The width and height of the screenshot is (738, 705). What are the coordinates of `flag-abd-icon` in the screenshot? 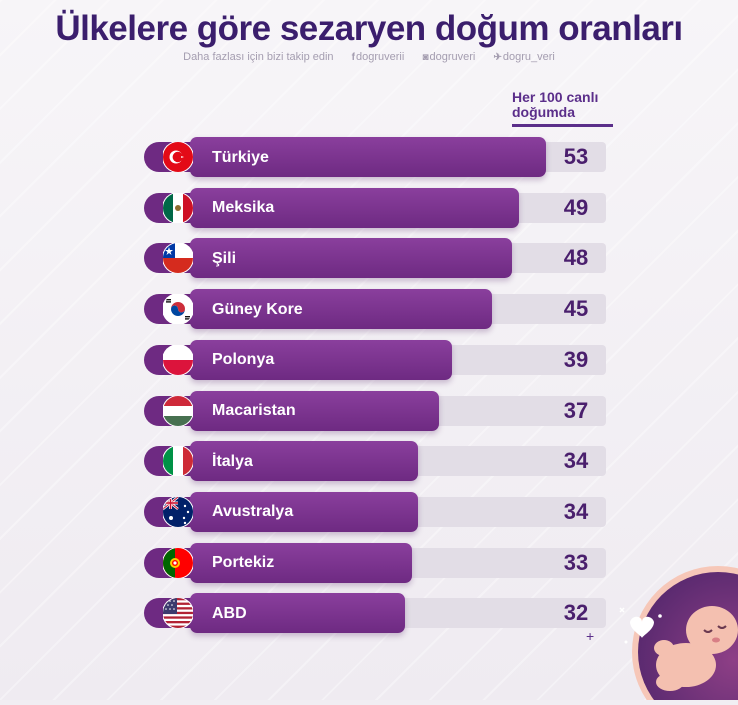 It's located at (178, 613).